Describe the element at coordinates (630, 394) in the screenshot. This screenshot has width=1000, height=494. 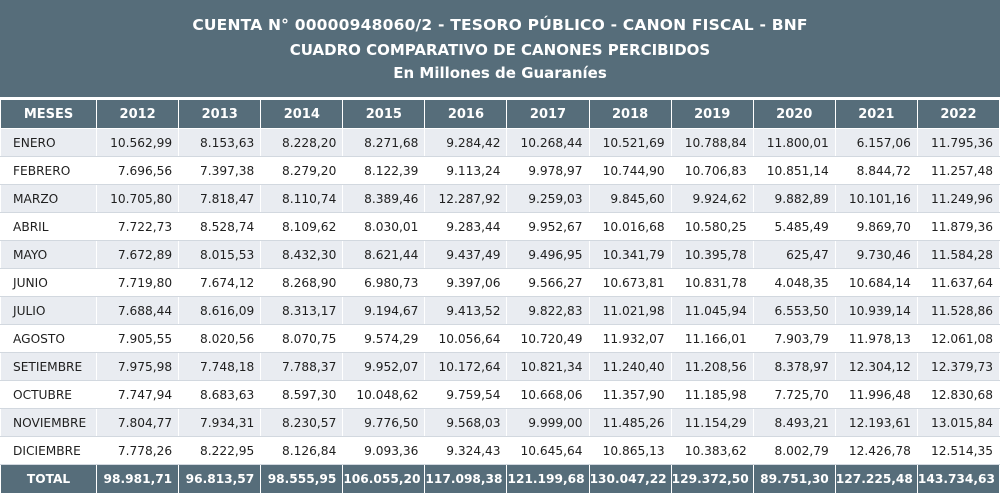
I see `value-cell: 11.357,90` at that location.